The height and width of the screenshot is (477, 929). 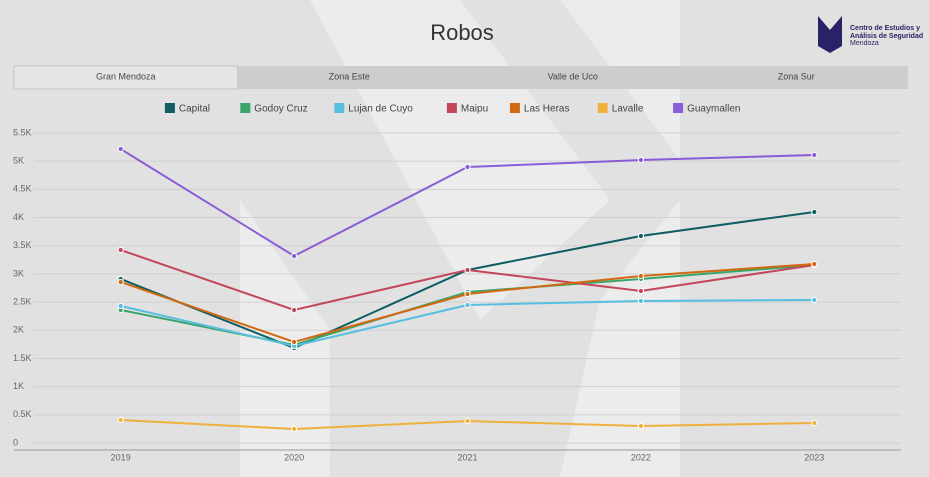 I want to click on y-tick-label: 4.5K, so click(x=22, y=189).